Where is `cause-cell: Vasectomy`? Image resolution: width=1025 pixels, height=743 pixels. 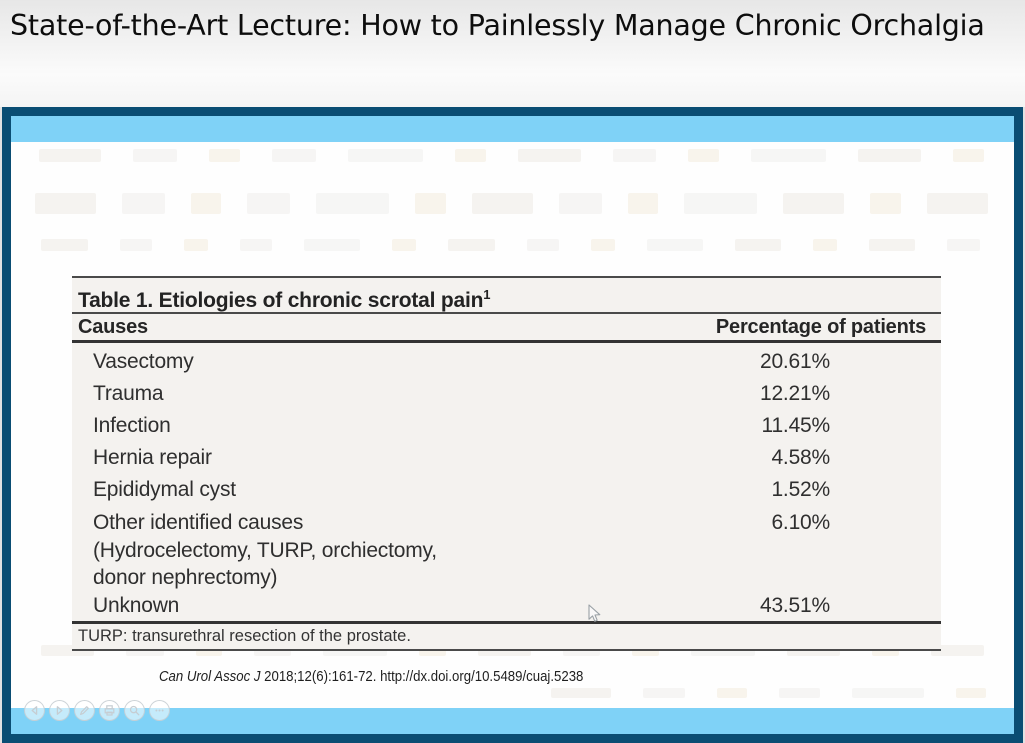 cause-cell: Vasectomy is located at coordinates (143, 361).